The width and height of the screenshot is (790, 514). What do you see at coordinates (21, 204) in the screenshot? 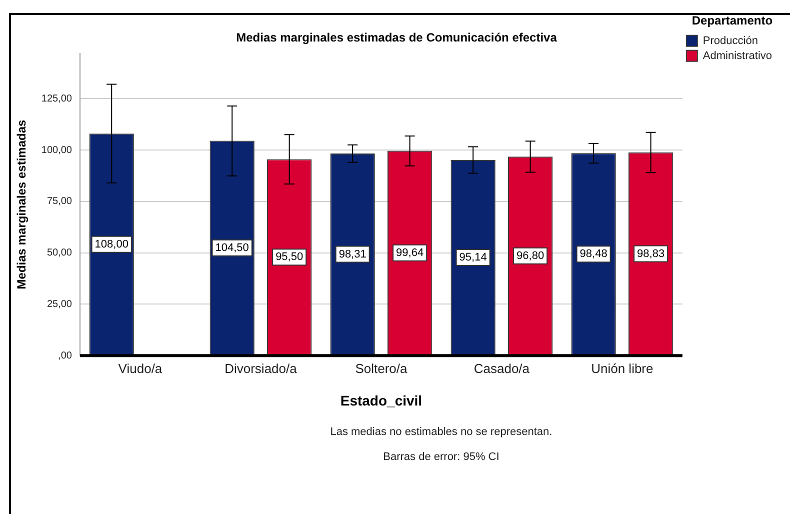
I see `y-axis-title: Medias marginales estimadas` at bounding box center [21, 204].